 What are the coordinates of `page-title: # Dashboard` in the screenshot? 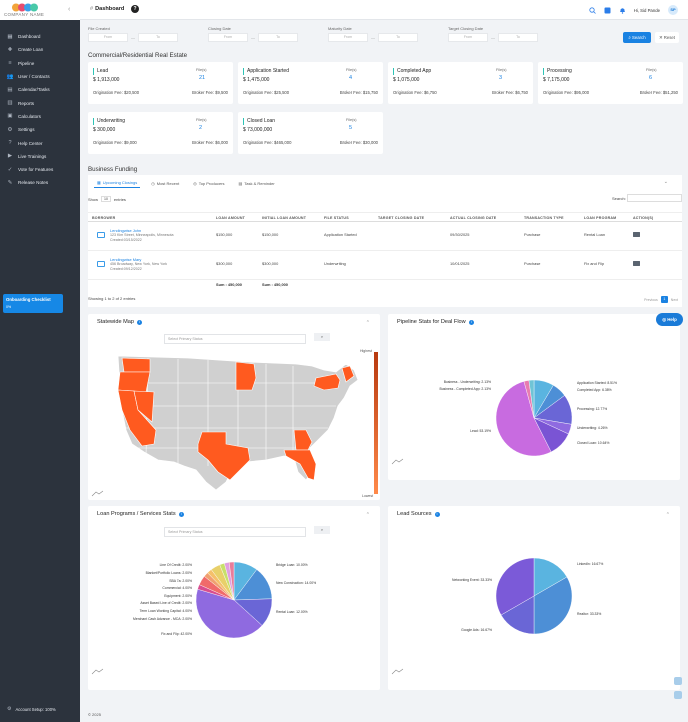 It's located at (107, 9).